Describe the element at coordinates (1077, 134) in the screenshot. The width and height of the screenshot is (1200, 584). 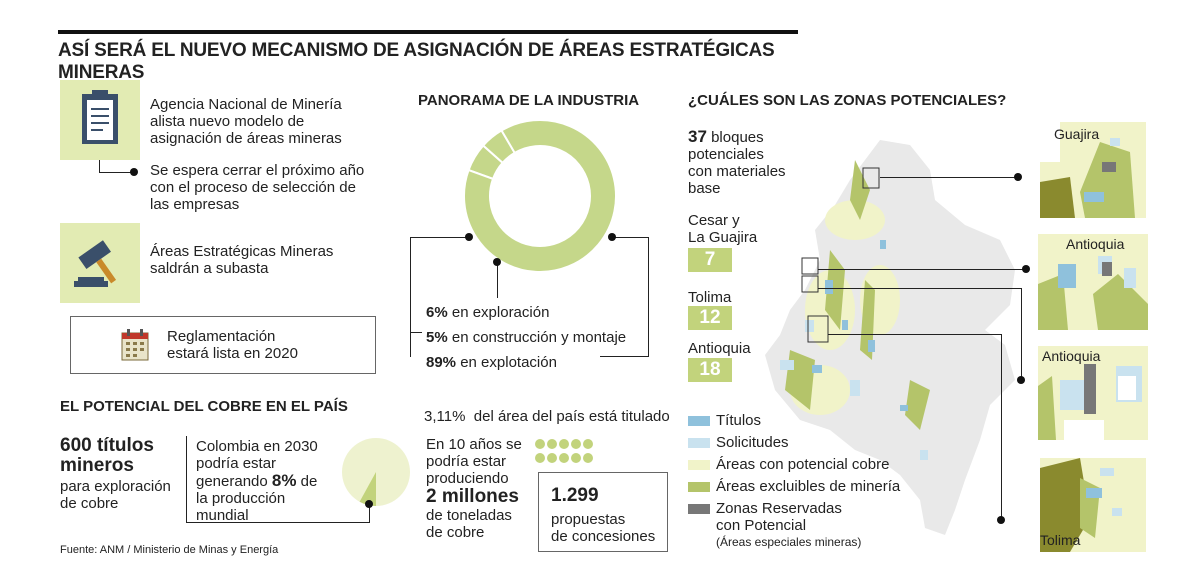
I see `inset-label-guajira: Guajira` at that location.